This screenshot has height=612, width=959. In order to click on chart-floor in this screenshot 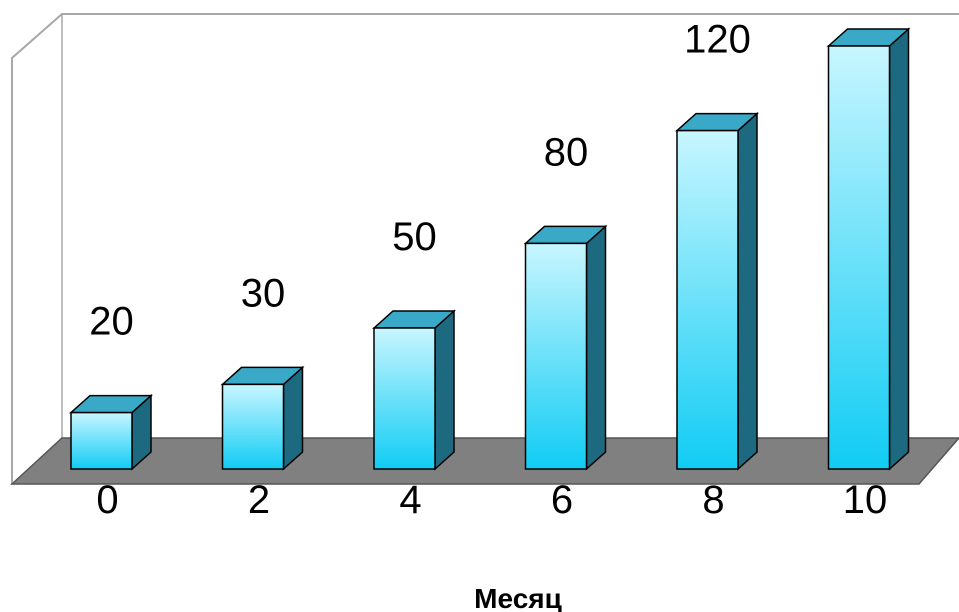, I will do `click(484, 461)`.